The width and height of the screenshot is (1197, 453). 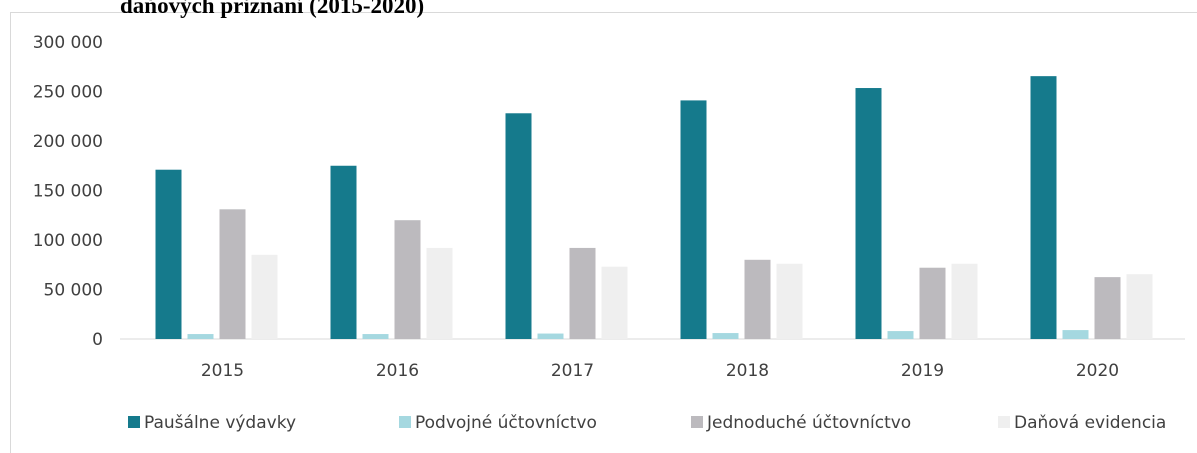 What do you see at coordinates (747, 371) in the screenshot?
I see `x-tick-label: 2018` at bounding box center [747, 371].